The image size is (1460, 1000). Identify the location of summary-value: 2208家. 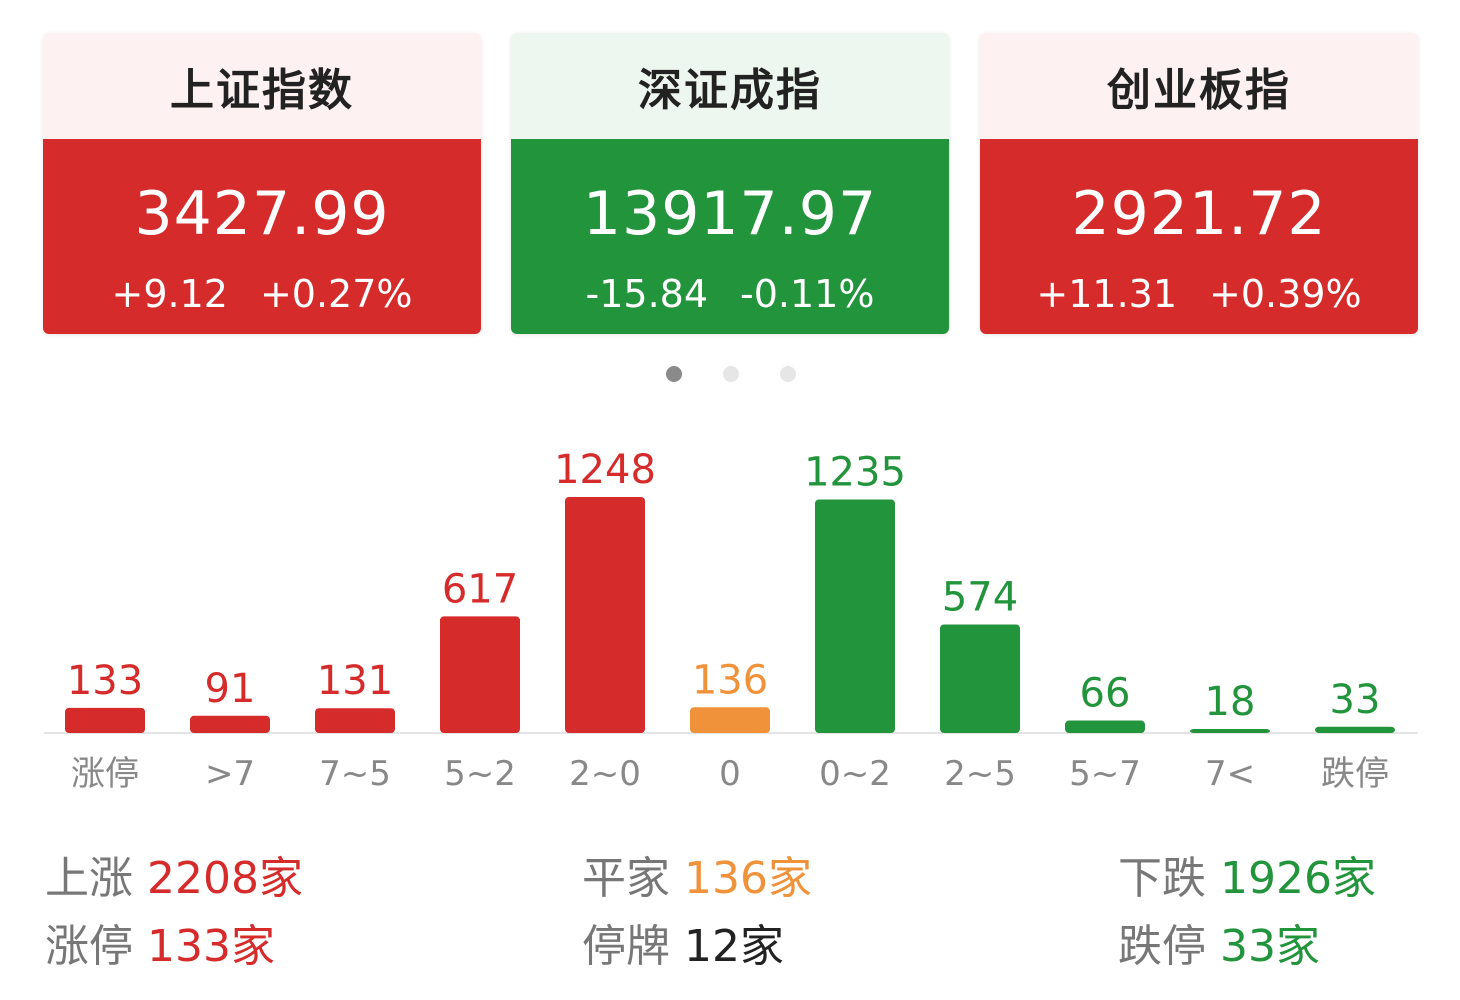
(225, 878).